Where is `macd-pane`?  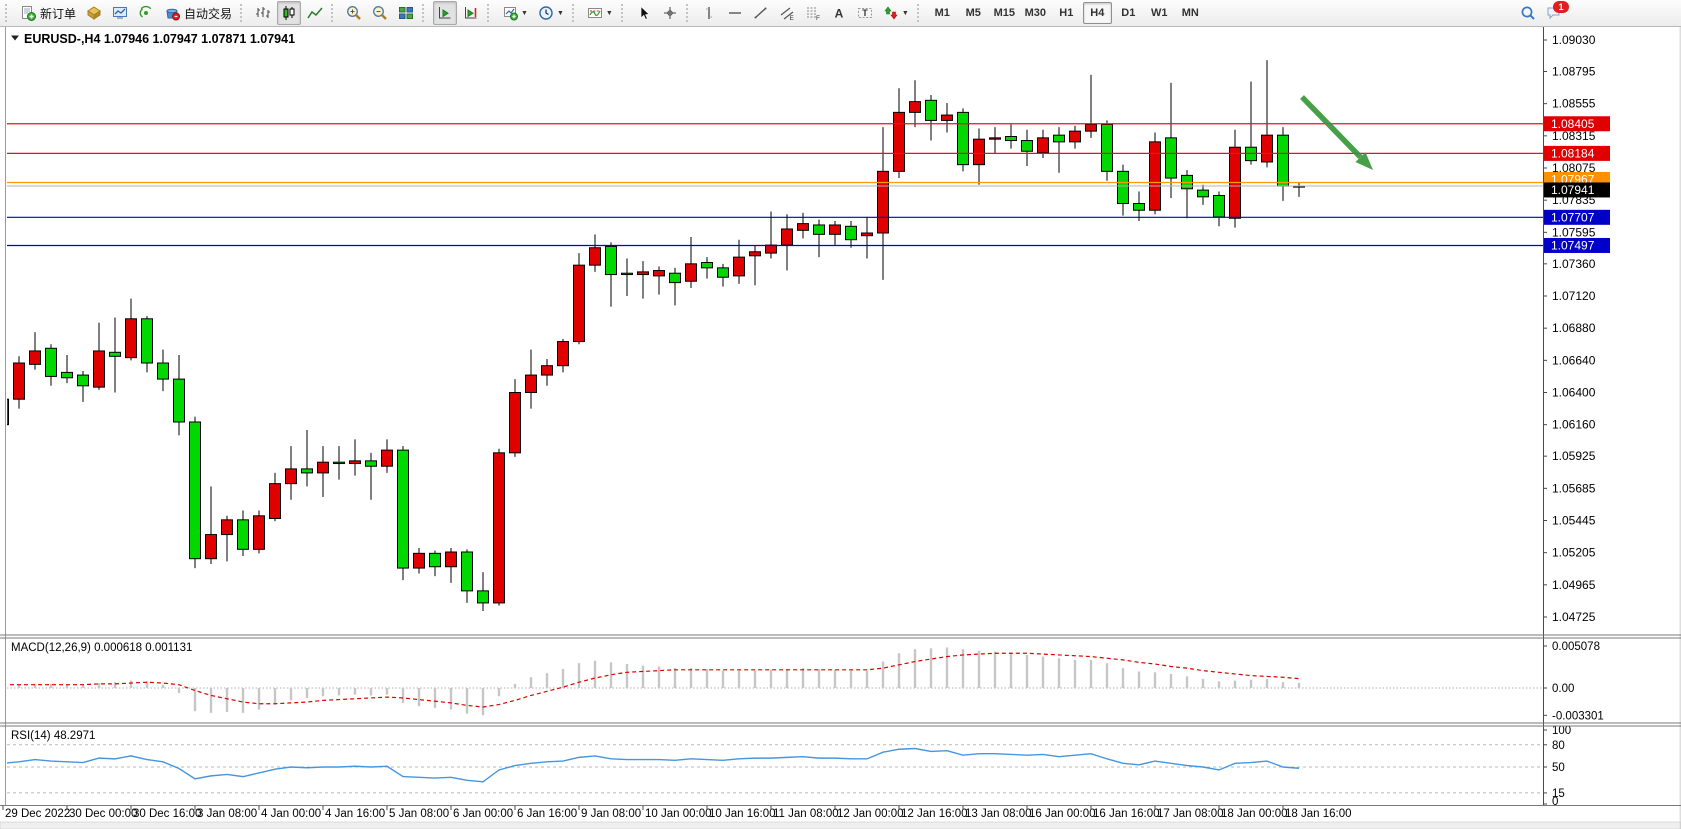
macd-pane is located at coordinates (775, 681).